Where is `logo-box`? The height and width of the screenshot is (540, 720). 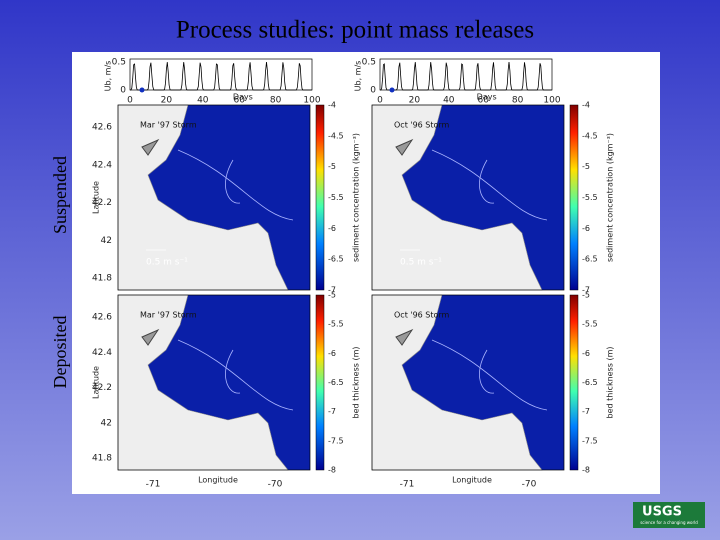
logo-box is located at coordinates (669, 515).